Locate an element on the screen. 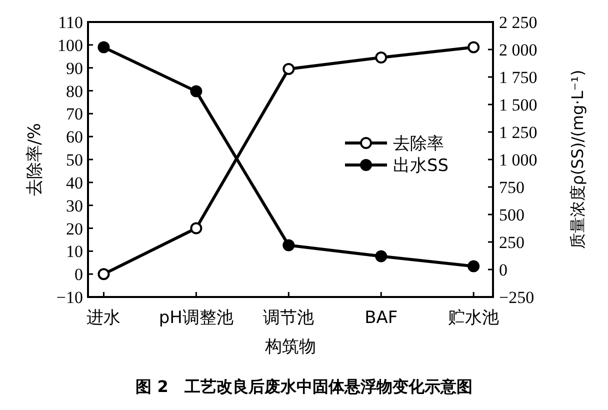 This screenshot has height=410, width=608. y2-tick-label: 1 000 is located at coordinates (518, 160).